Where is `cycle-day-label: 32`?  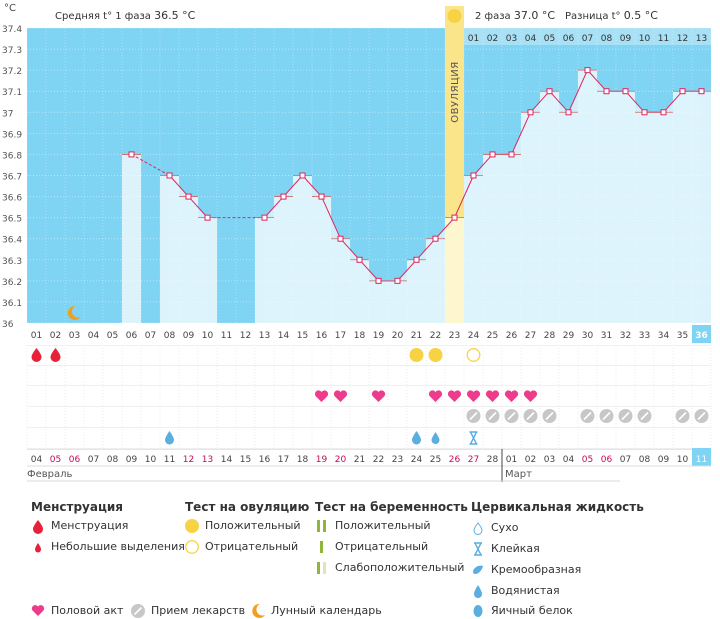
cycle-day-label: 32 is located at coordinates (625, 336).